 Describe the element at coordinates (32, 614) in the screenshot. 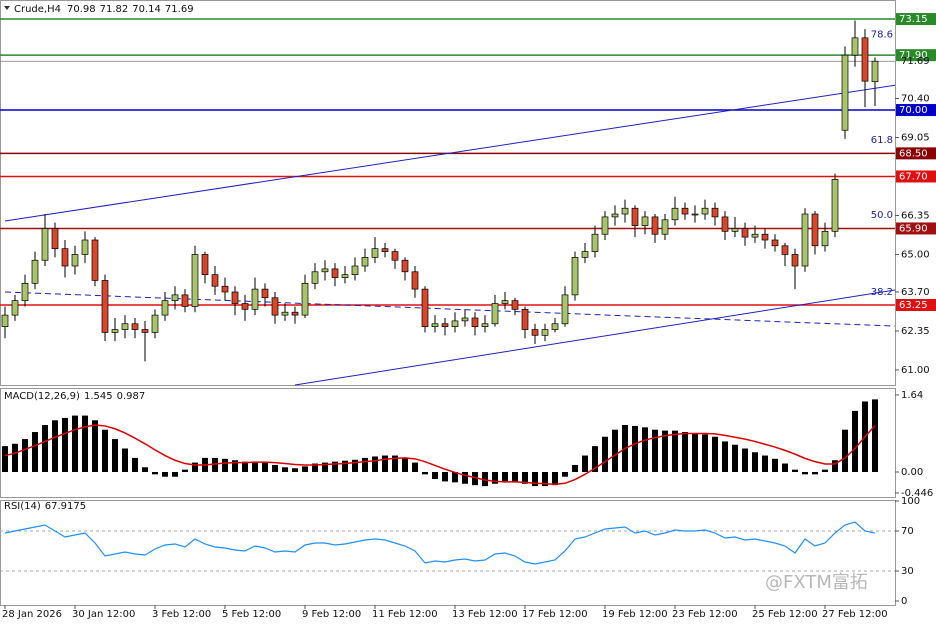

I see `x-tick-label: 28 Jan 2026` at that location.